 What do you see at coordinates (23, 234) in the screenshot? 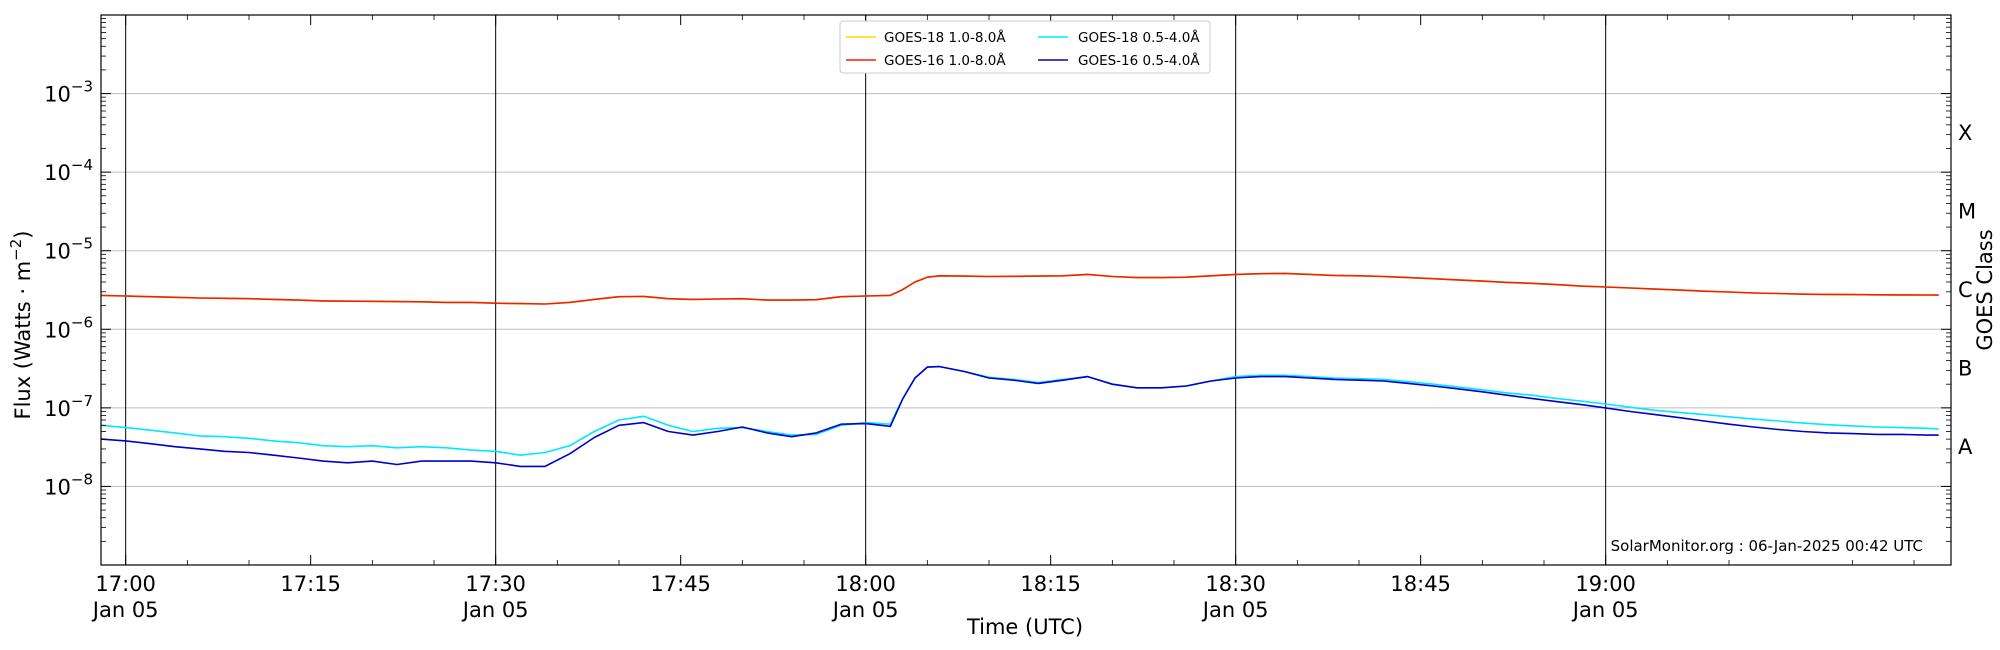
I see `y-axis-title-close: )` at bounding box center [23, 234].